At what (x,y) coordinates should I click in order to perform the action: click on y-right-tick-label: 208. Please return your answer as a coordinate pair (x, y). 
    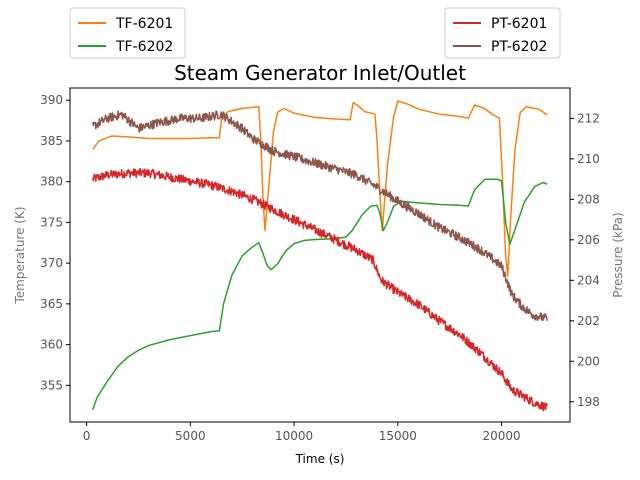
    Looking at the image, I should click on (588, 199).